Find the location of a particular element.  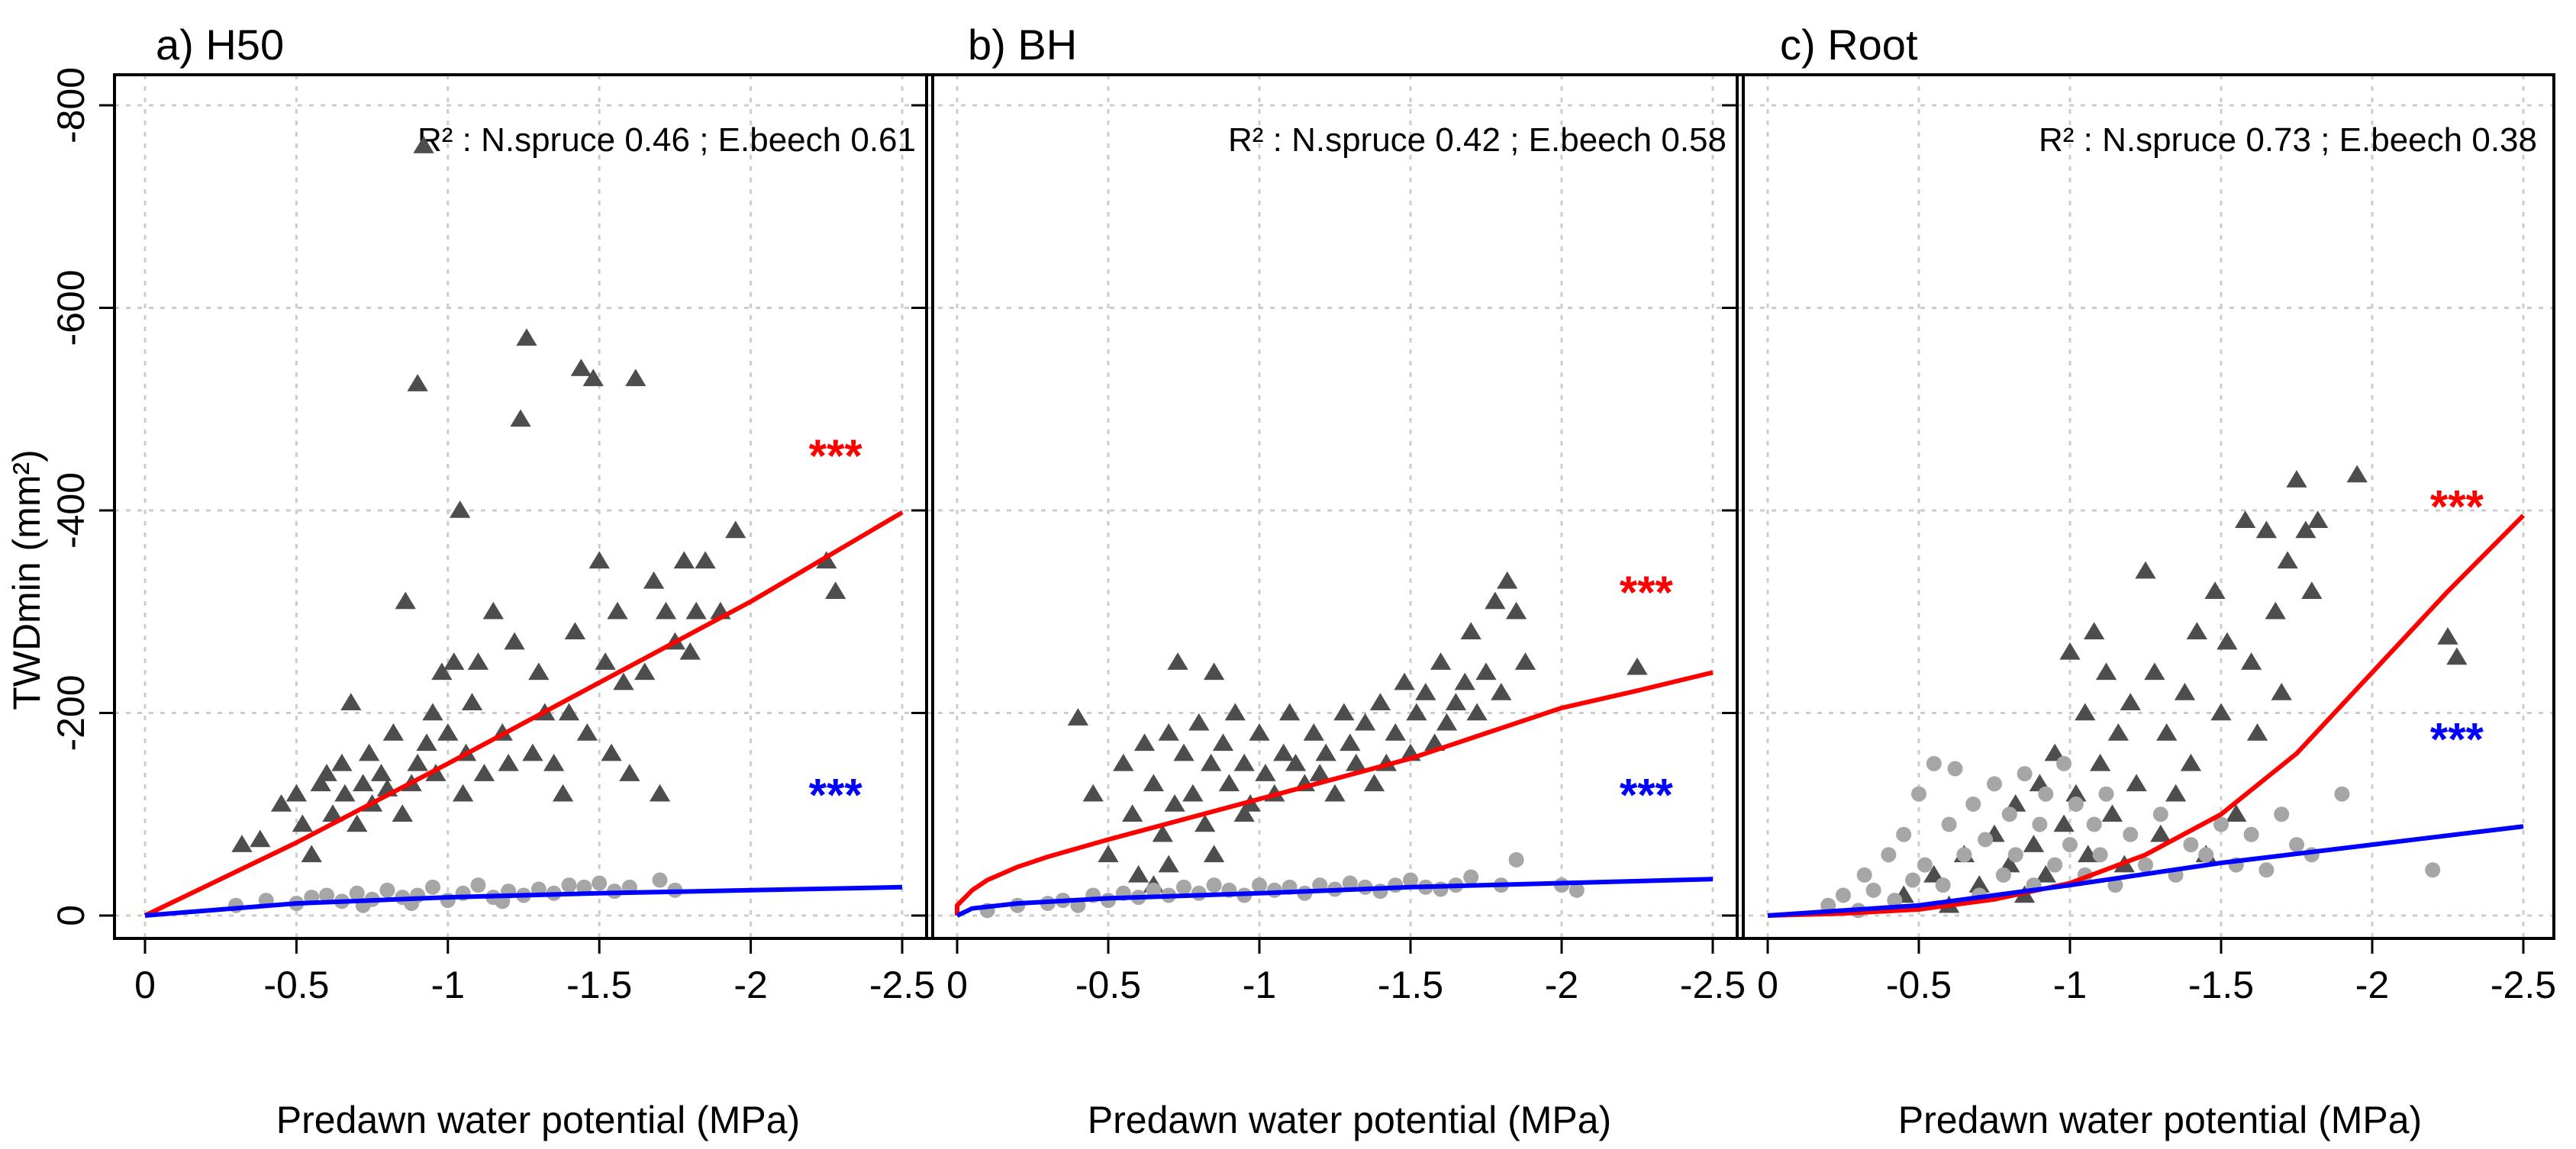

ebeech-fit-line is located at coordinates (524, 901).